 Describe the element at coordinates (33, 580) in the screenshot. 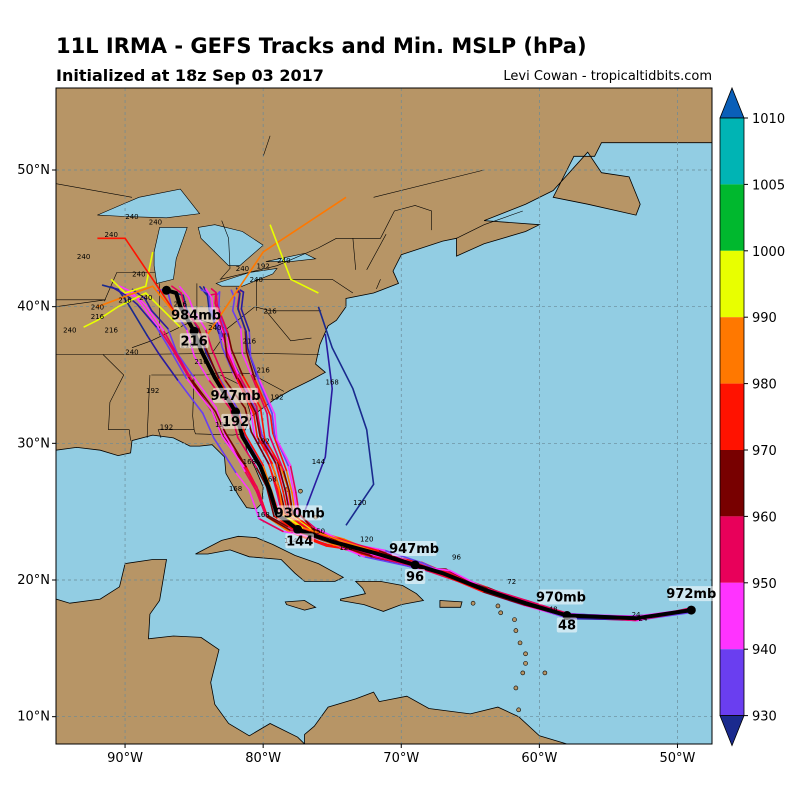

I see `lat-tick-label: 20°N` at that location.